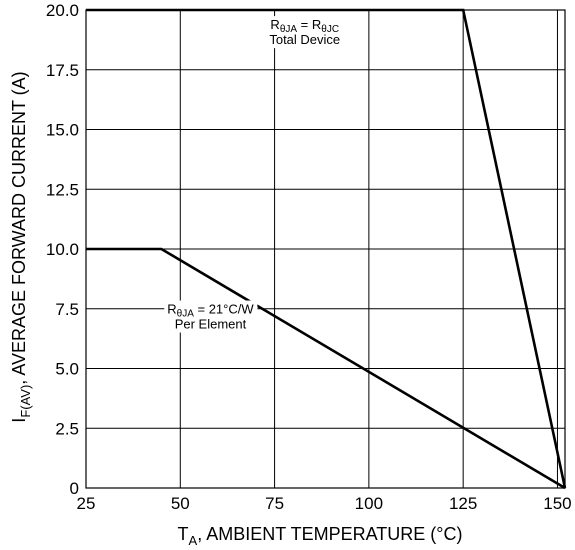  What do you see at coordinates (62, 189) in the screenshot?
I see `y-tick-label: 12.5` at bounding box center [62, 189].